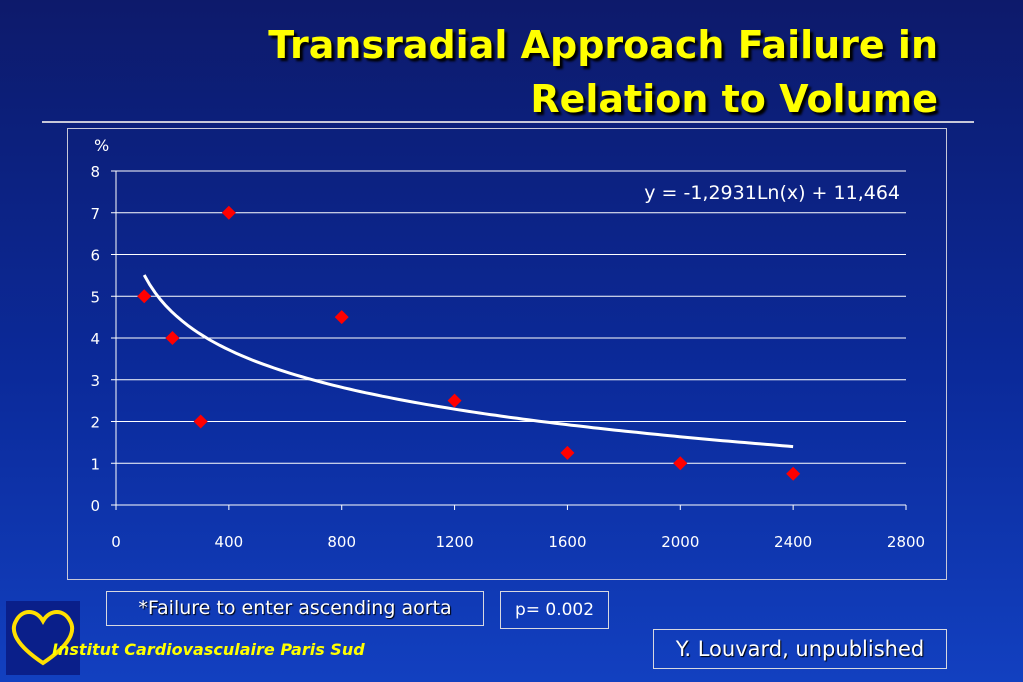  I want to click on y-tick-label: 5, so click(95, 297).